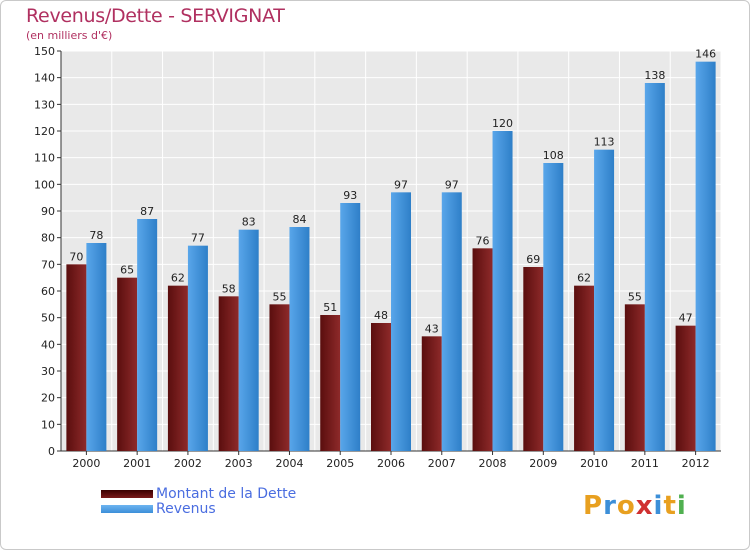  I want to click on x-tick-label: 2010, so click(594, 463).